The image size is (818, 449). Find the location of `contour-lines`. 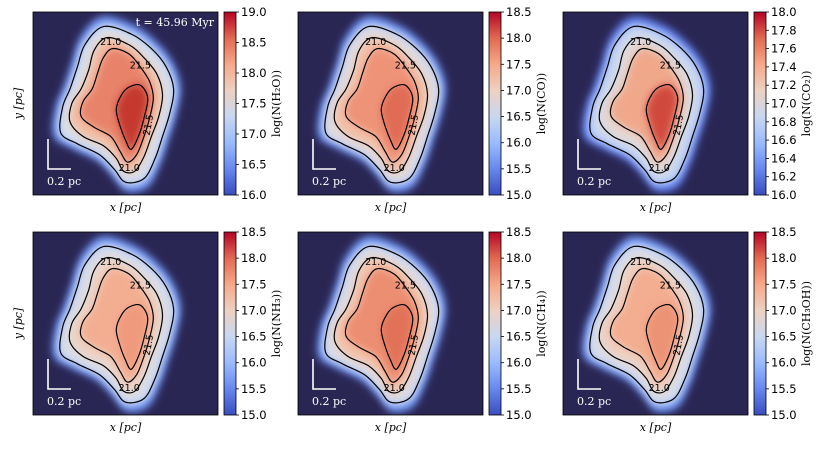

contour-lines is located at coordinates (647, 104).